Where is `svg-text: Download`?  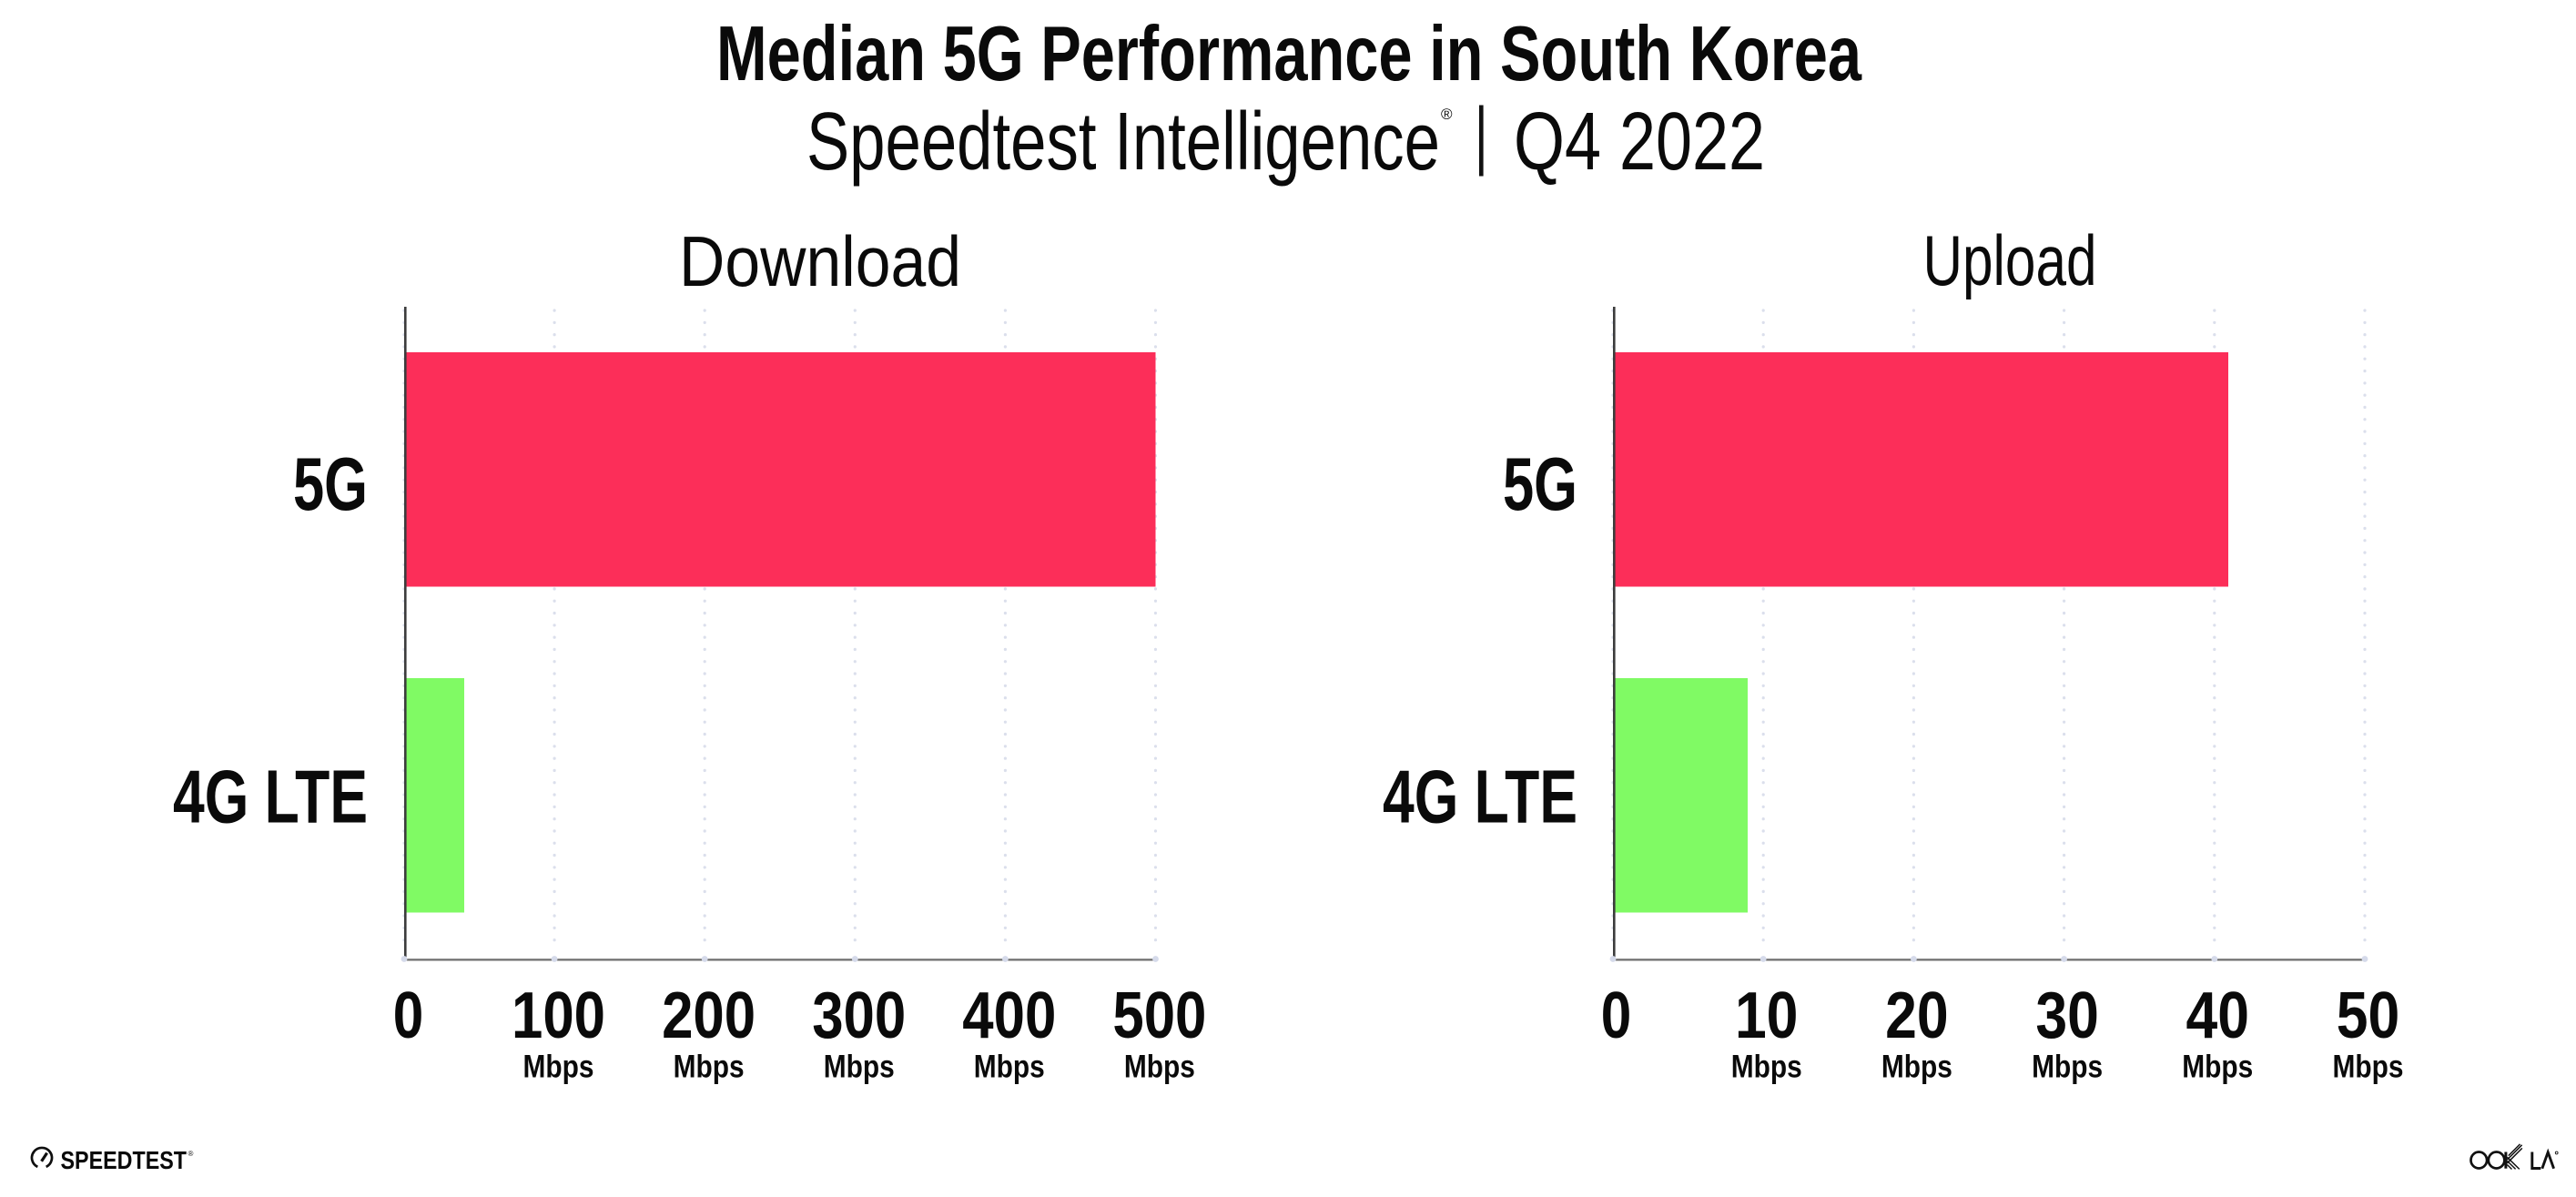
svg-text: Download is located at coordinates (820, 261).